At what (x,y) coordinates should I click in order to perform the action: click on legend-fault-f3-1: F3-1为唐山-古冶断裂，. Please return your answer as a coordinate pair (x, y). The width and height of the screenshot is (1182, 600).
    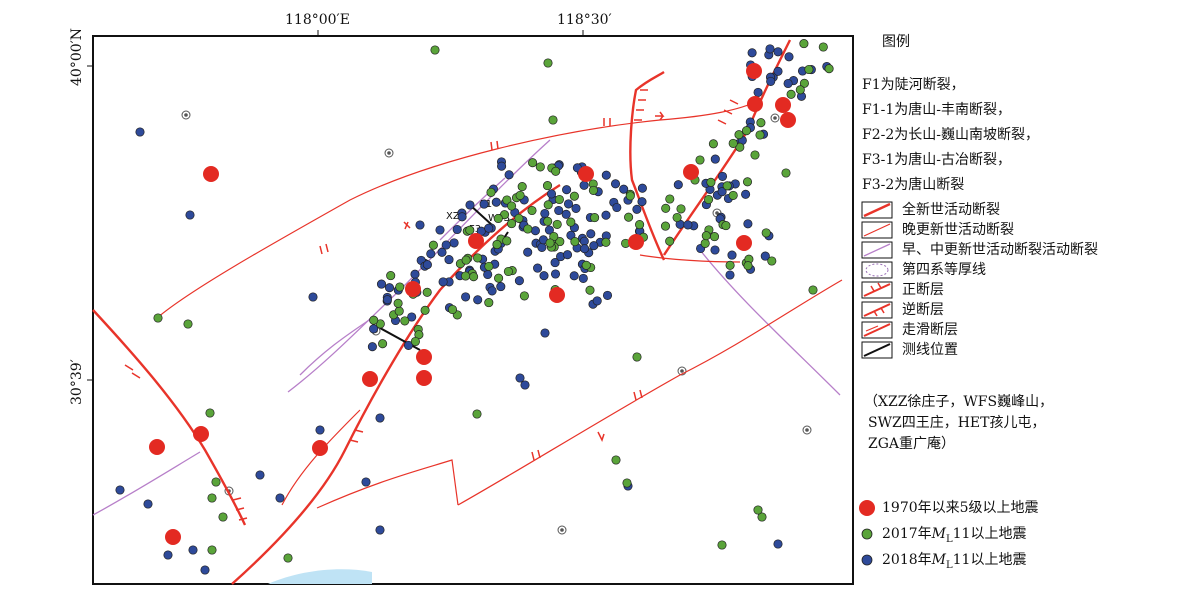
    Looking at the image, I should click on (936, 160).